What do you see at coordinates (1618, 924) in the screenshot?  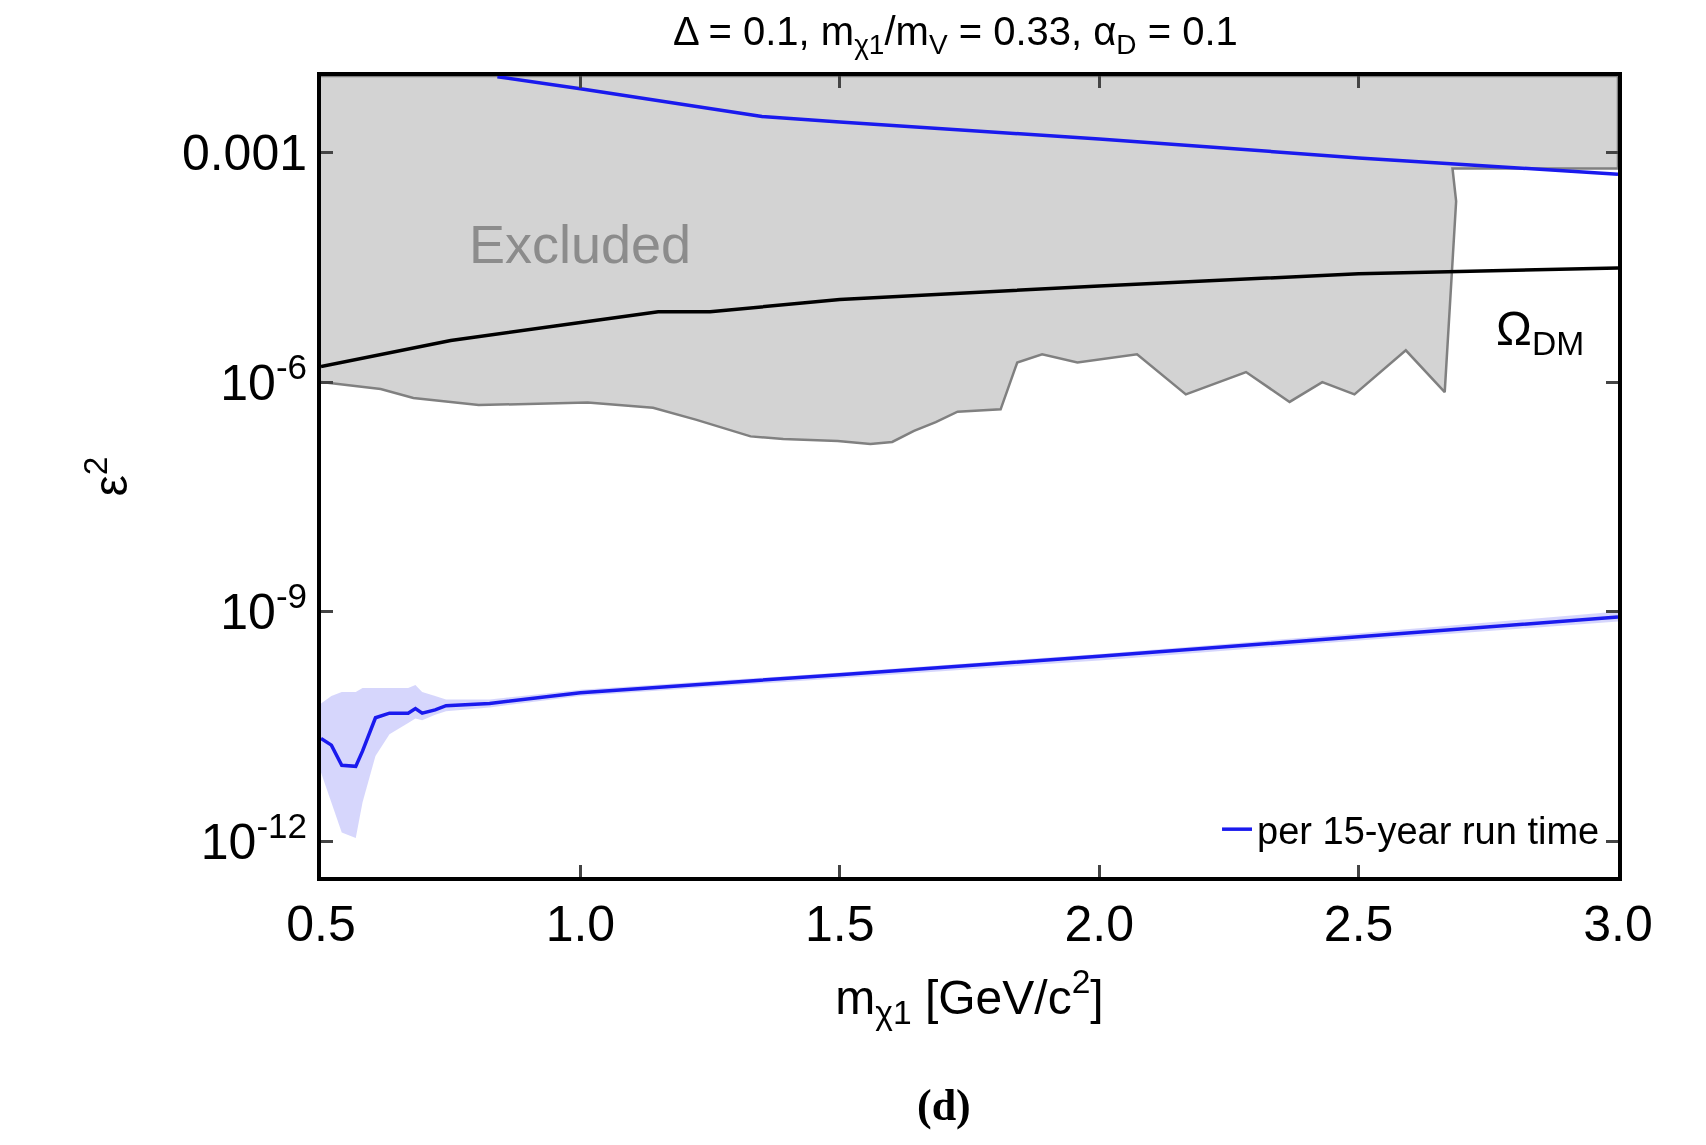 I see `x-tick-label: 3.0` at bounding box center [1618, 924].